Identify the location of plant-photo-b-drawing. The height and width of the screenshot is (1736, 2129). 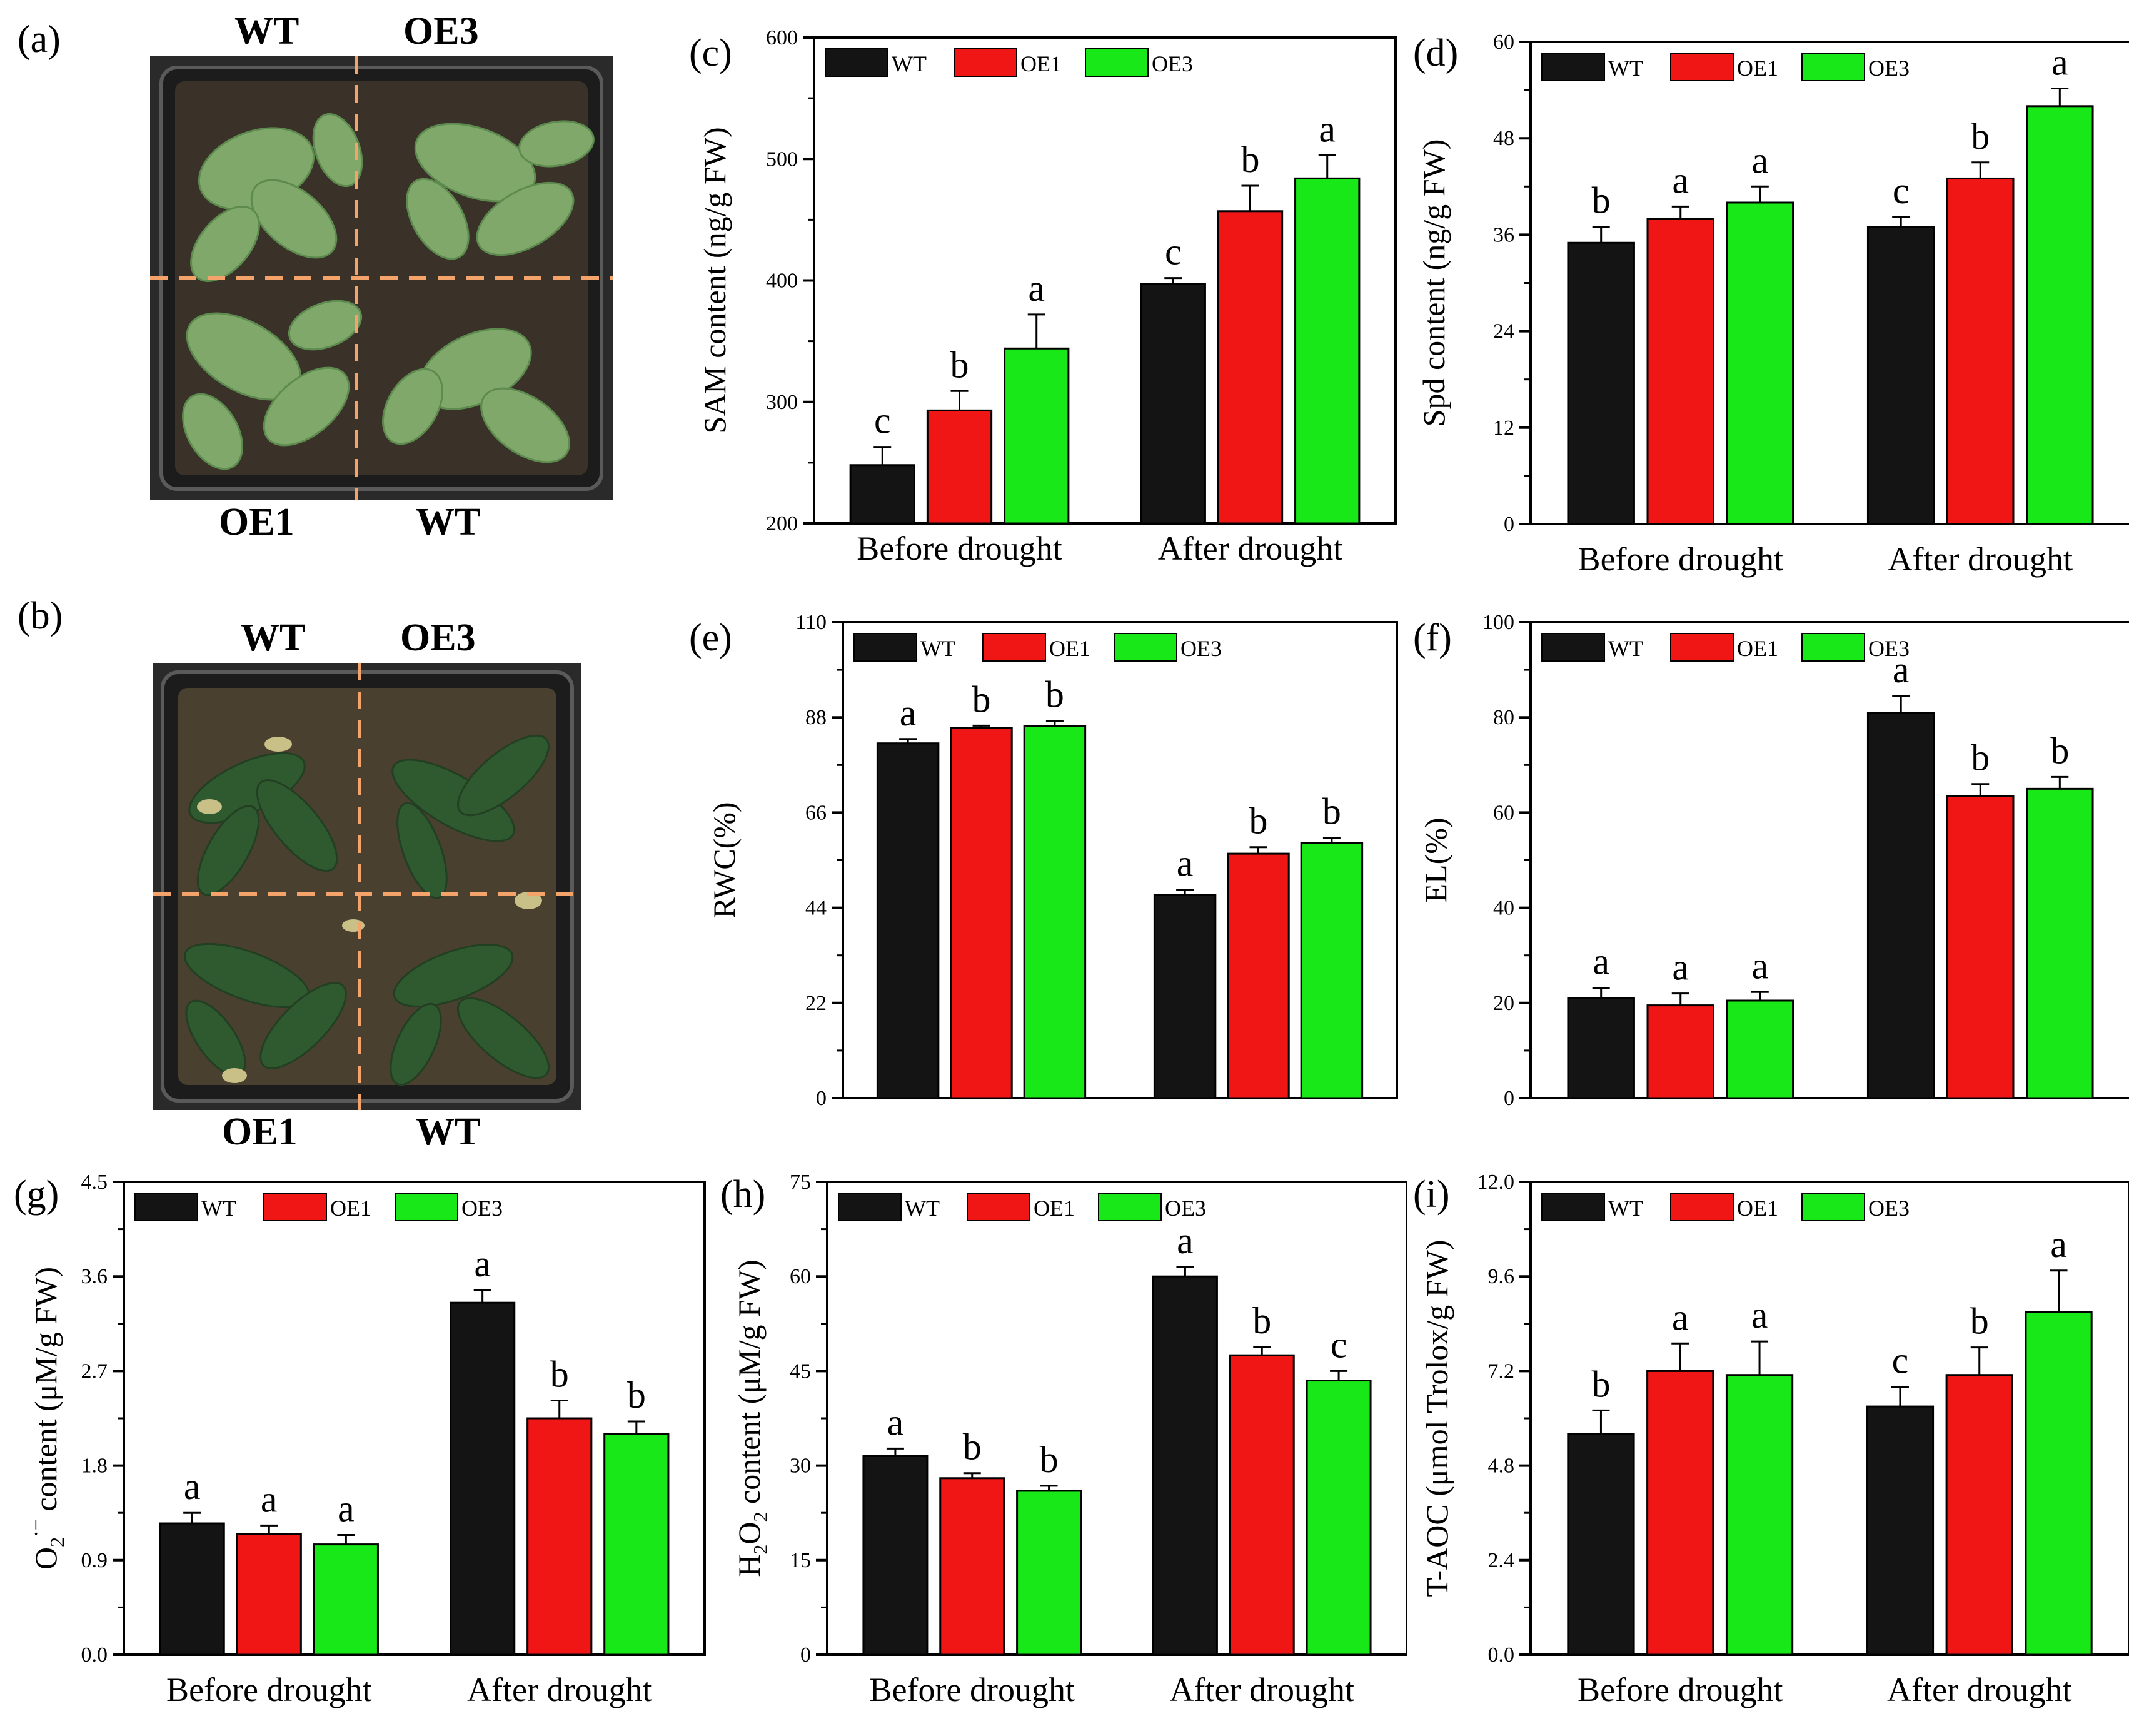
(367, 886).